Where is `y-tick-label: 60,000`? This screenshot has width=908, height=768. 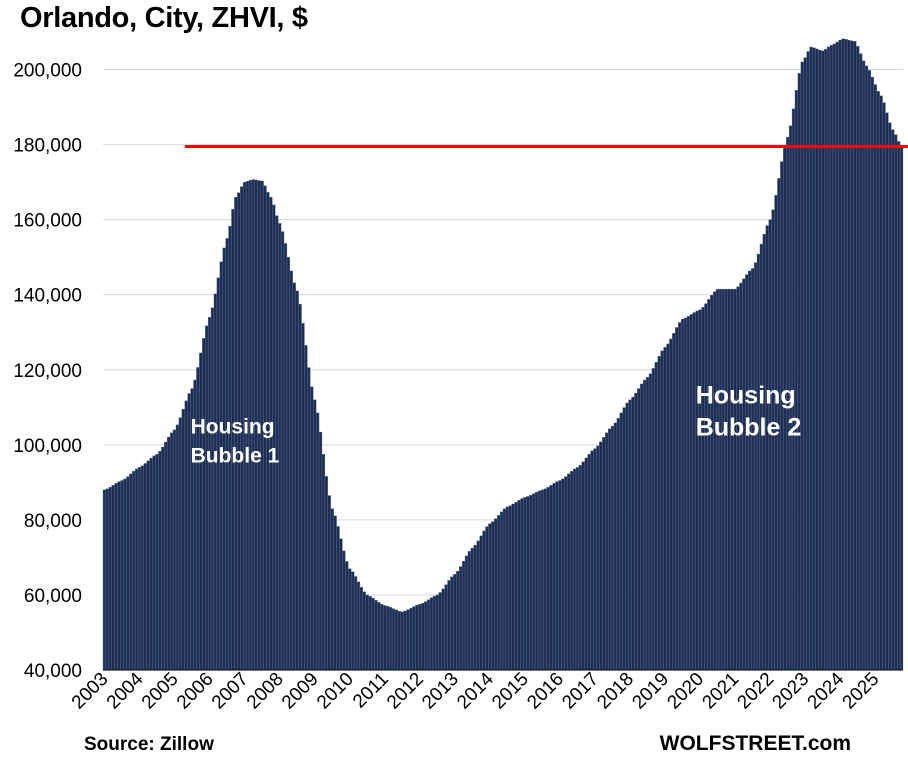
y-tick-label: 60,000 is located at coordinates (53, 596).